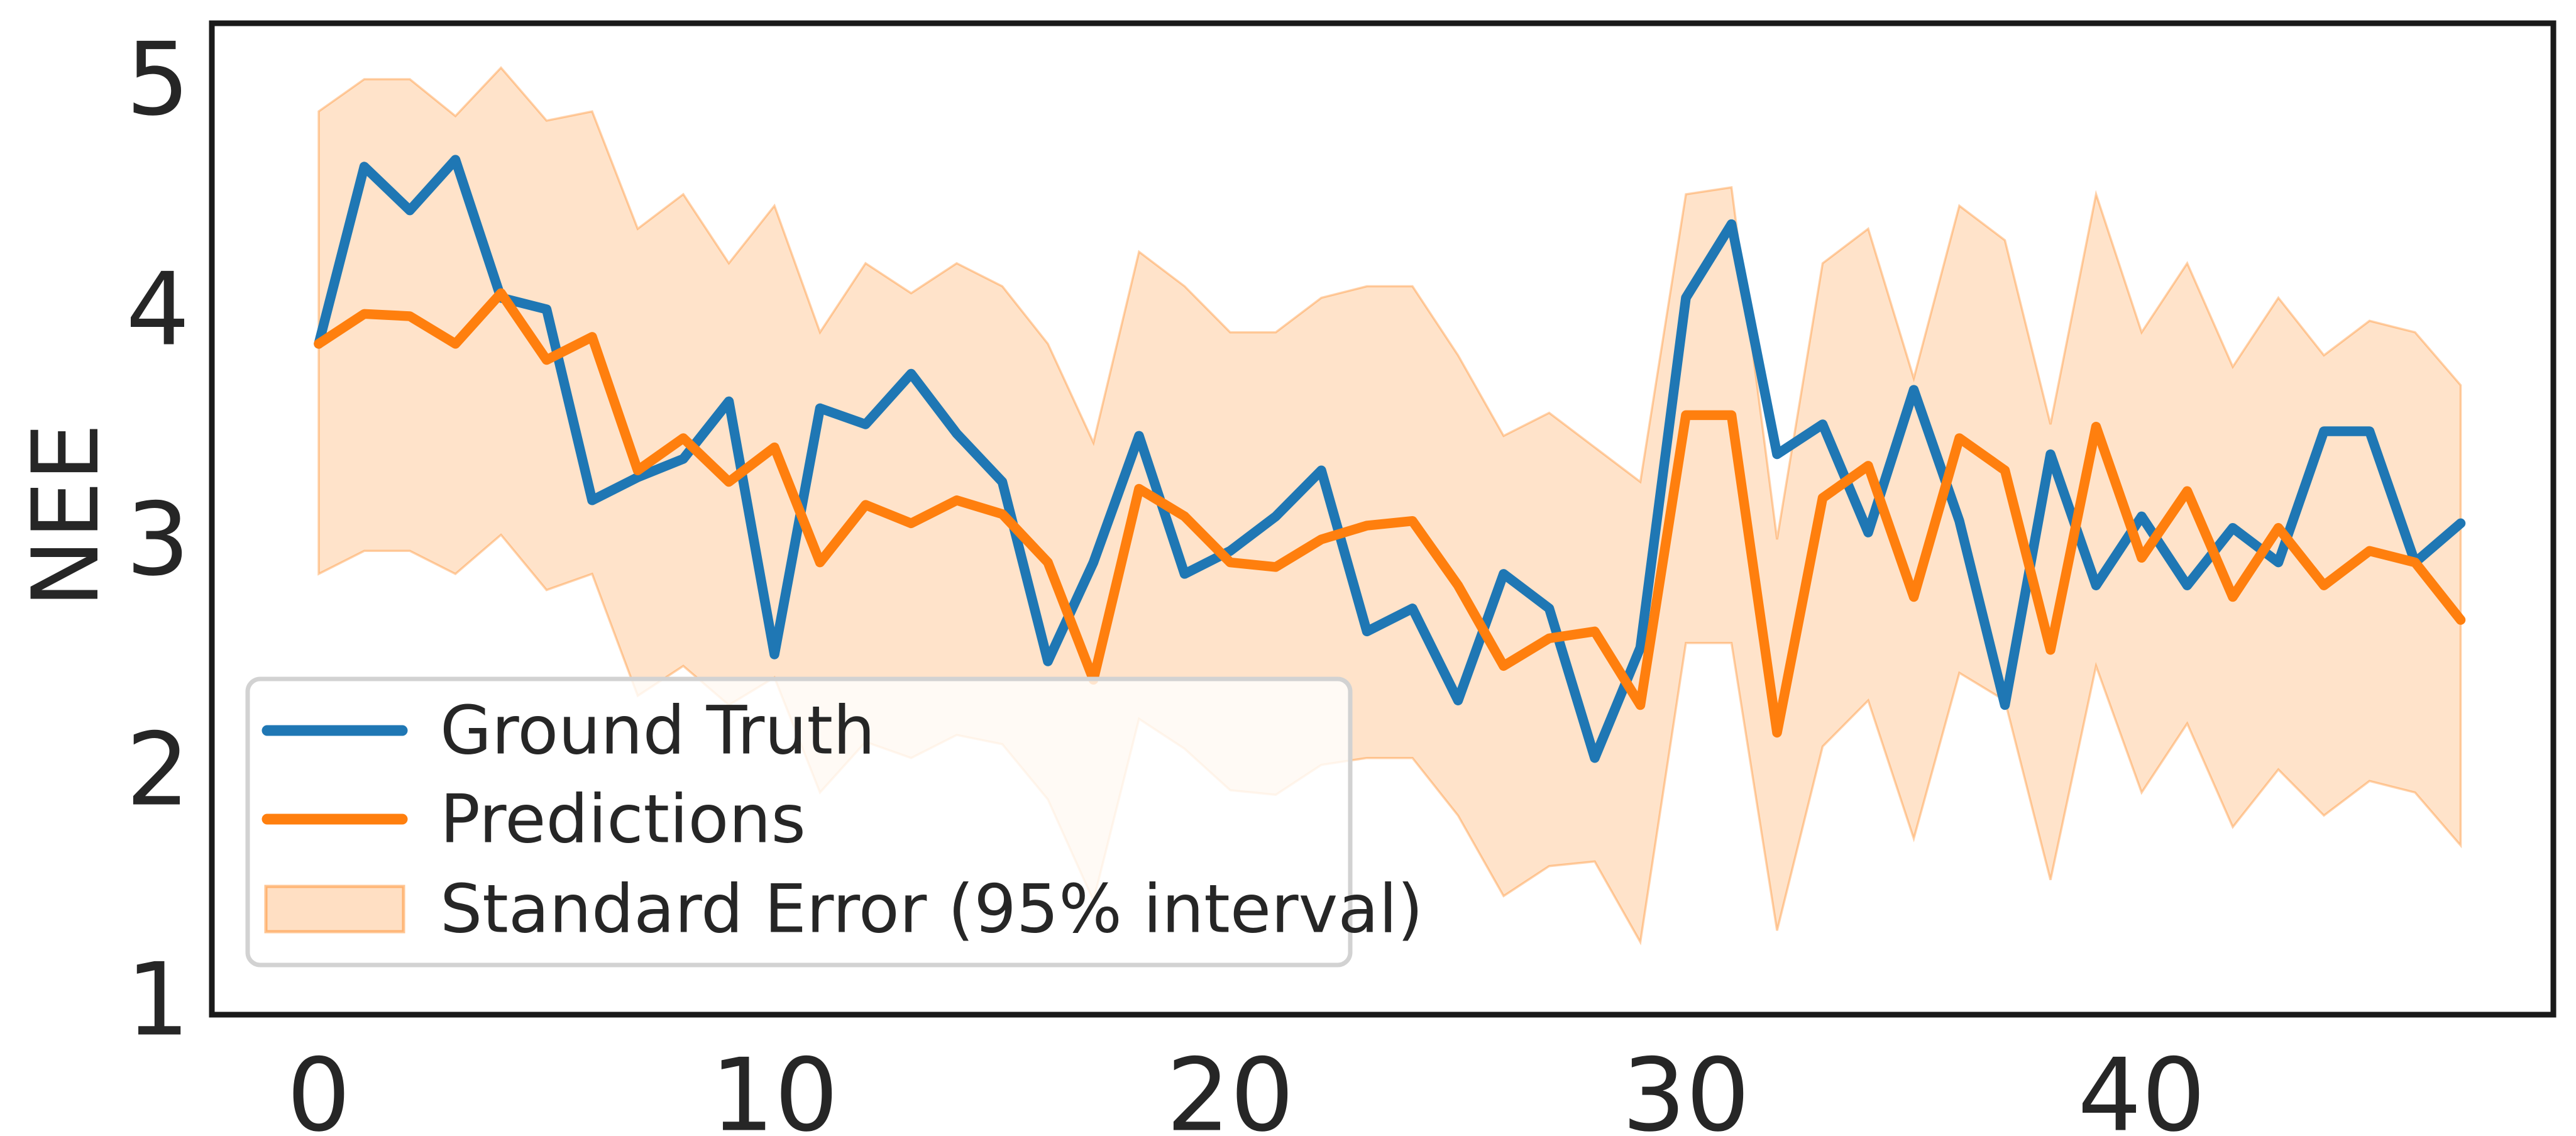 This screenshot has height=1136, width=2576. I want to click on y-tick-label-5: 5, so click(158, 79).